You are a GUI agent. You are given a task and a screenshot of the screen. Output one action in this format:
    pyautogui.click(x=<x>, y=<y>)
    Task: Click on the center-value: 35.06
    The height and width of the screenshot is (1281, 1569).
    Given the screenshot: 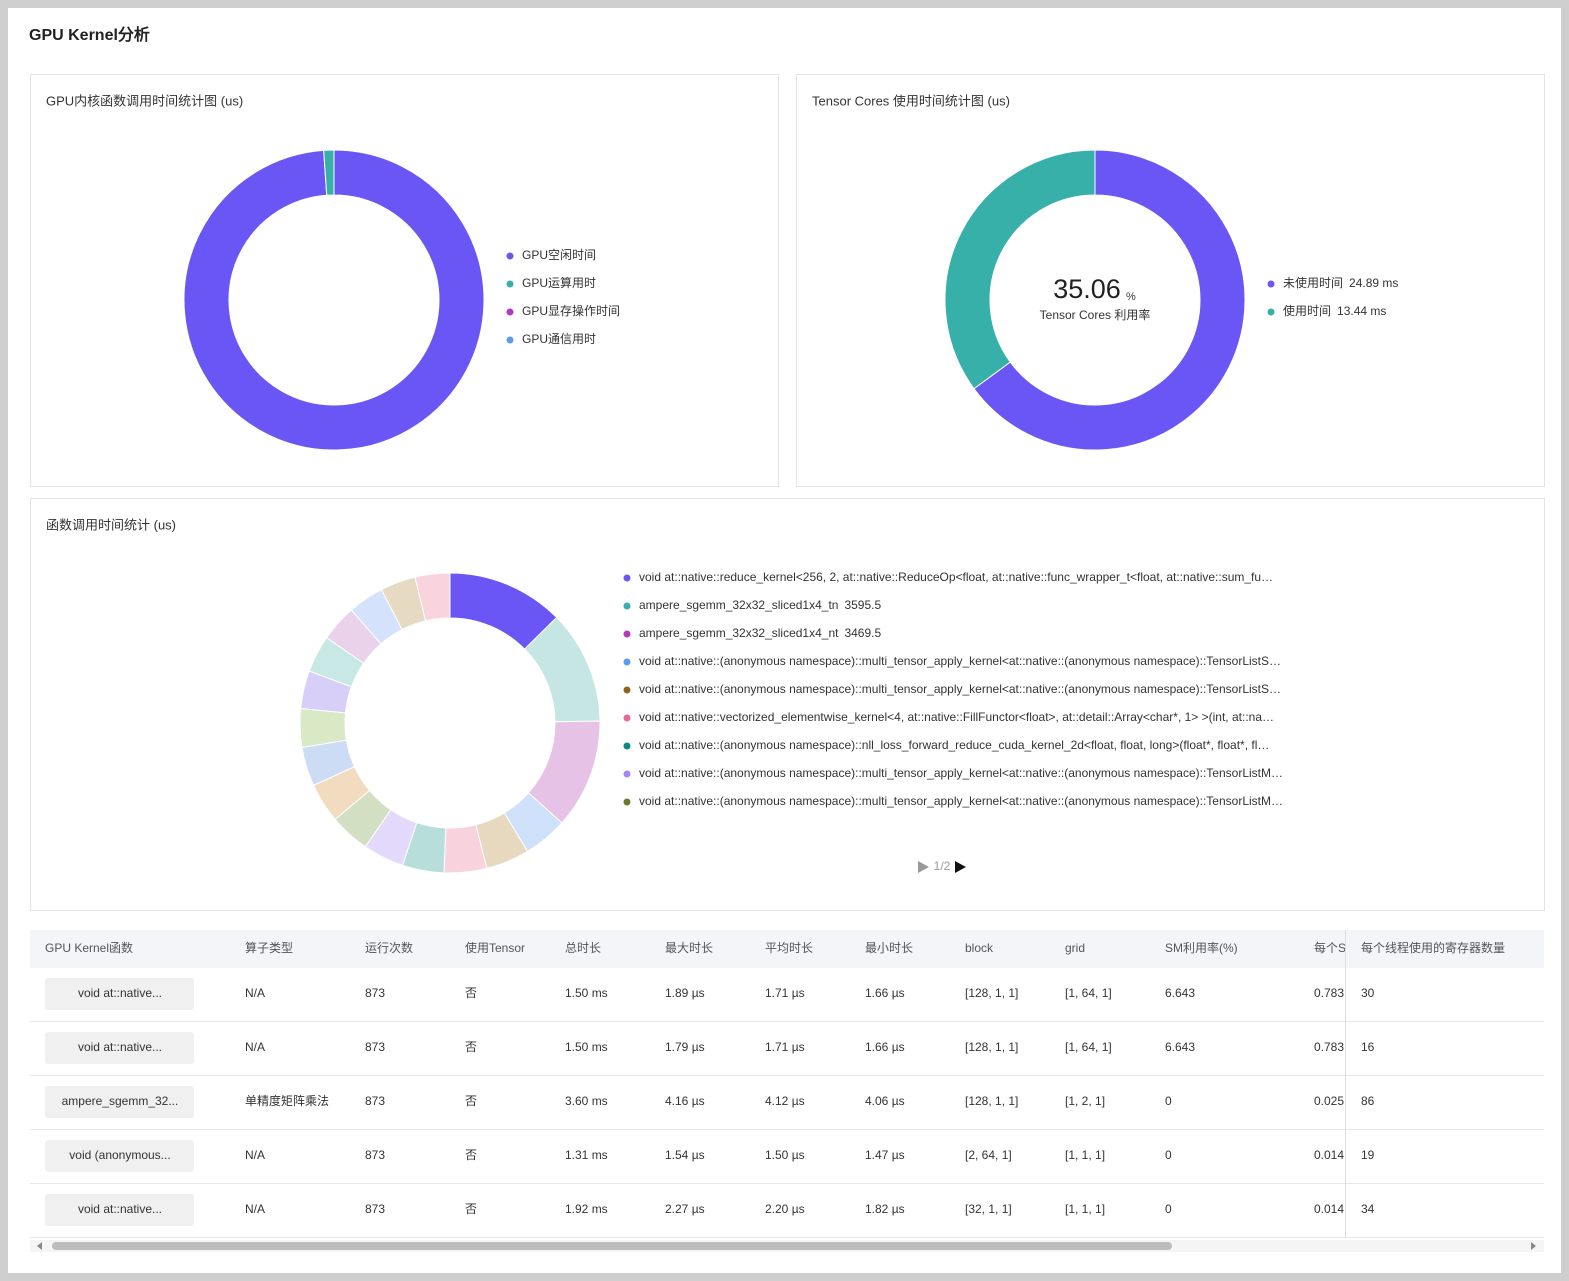 What is the action you would take?
    pyautogui.click(x=1087, y=289)
    